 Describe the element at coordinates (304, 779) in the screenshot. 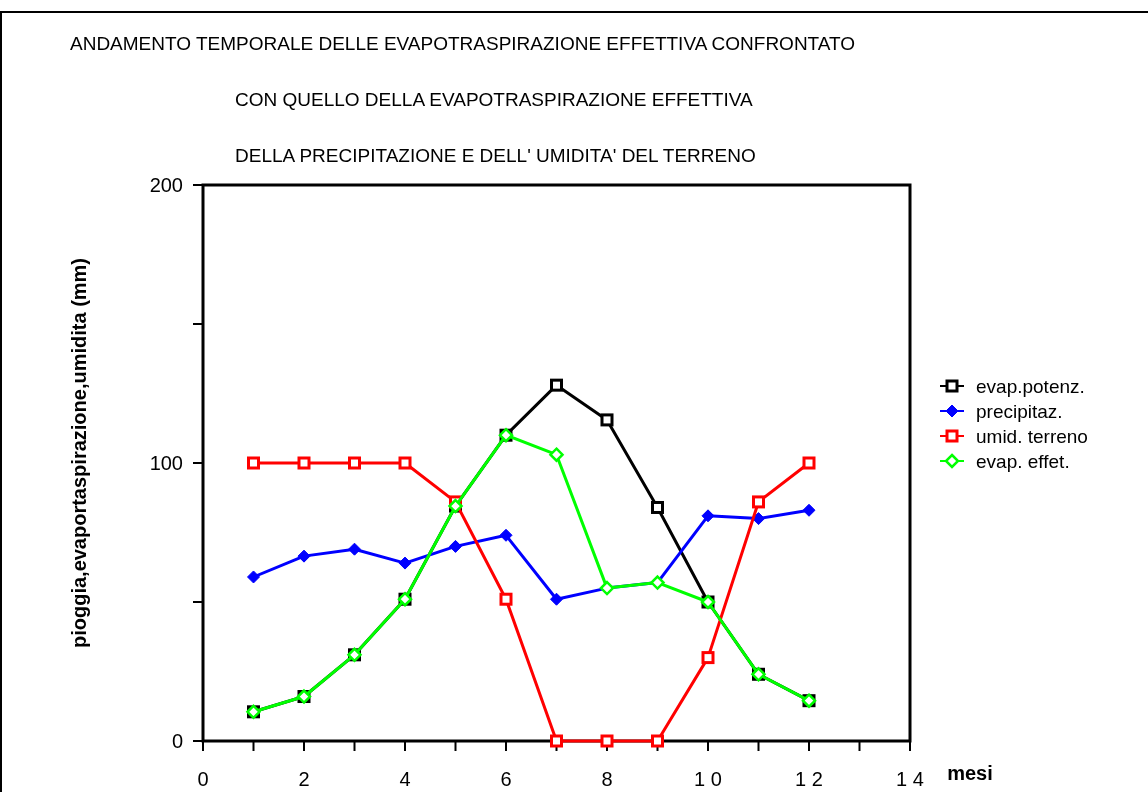

I see `x-tick-label: 2` at that location.